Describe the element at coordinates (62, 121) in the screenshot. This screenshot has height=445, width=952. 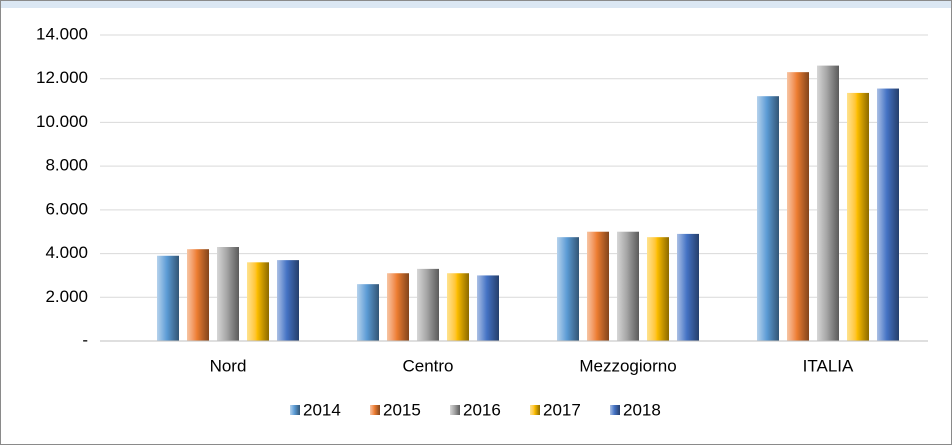
I see `y-tick-label: 10.000` at that location.